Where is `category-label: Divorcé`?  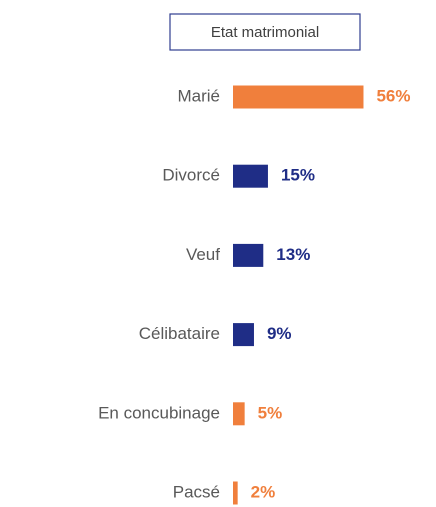
category-label: Divorcé is located at coordinates (191, 175).